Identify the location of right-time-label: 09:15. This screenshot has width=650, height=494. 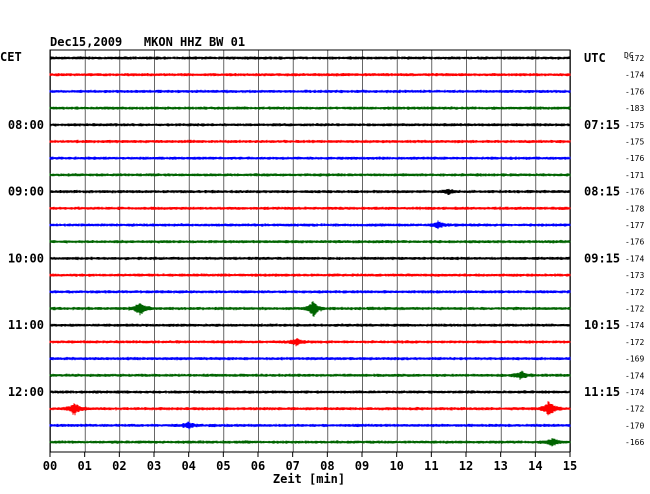
(602, 258).